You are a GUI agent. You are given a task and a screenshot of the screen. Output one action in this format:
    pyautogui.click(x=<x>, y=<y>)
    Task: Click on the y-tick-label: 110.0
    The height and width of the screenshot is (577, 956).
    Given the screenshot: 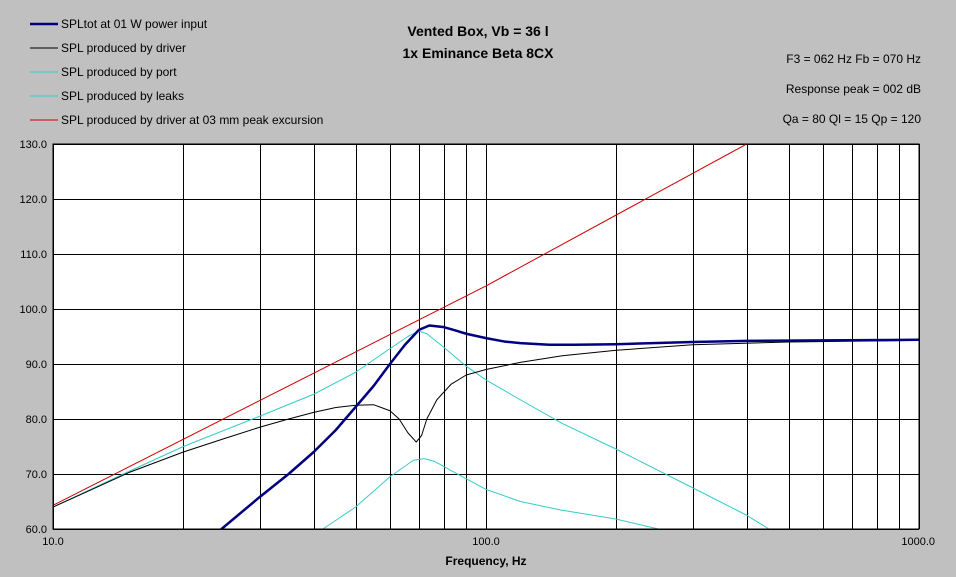 What is the action you would take?
    pyautogui.click(x=33, y=255)
    